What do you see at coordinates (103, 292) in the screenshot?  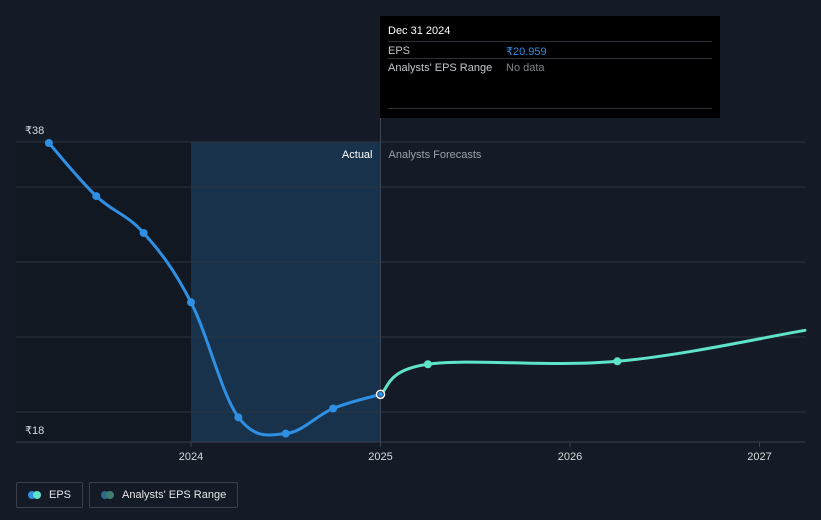 I see `past-region` at bounding box center [103, 292].